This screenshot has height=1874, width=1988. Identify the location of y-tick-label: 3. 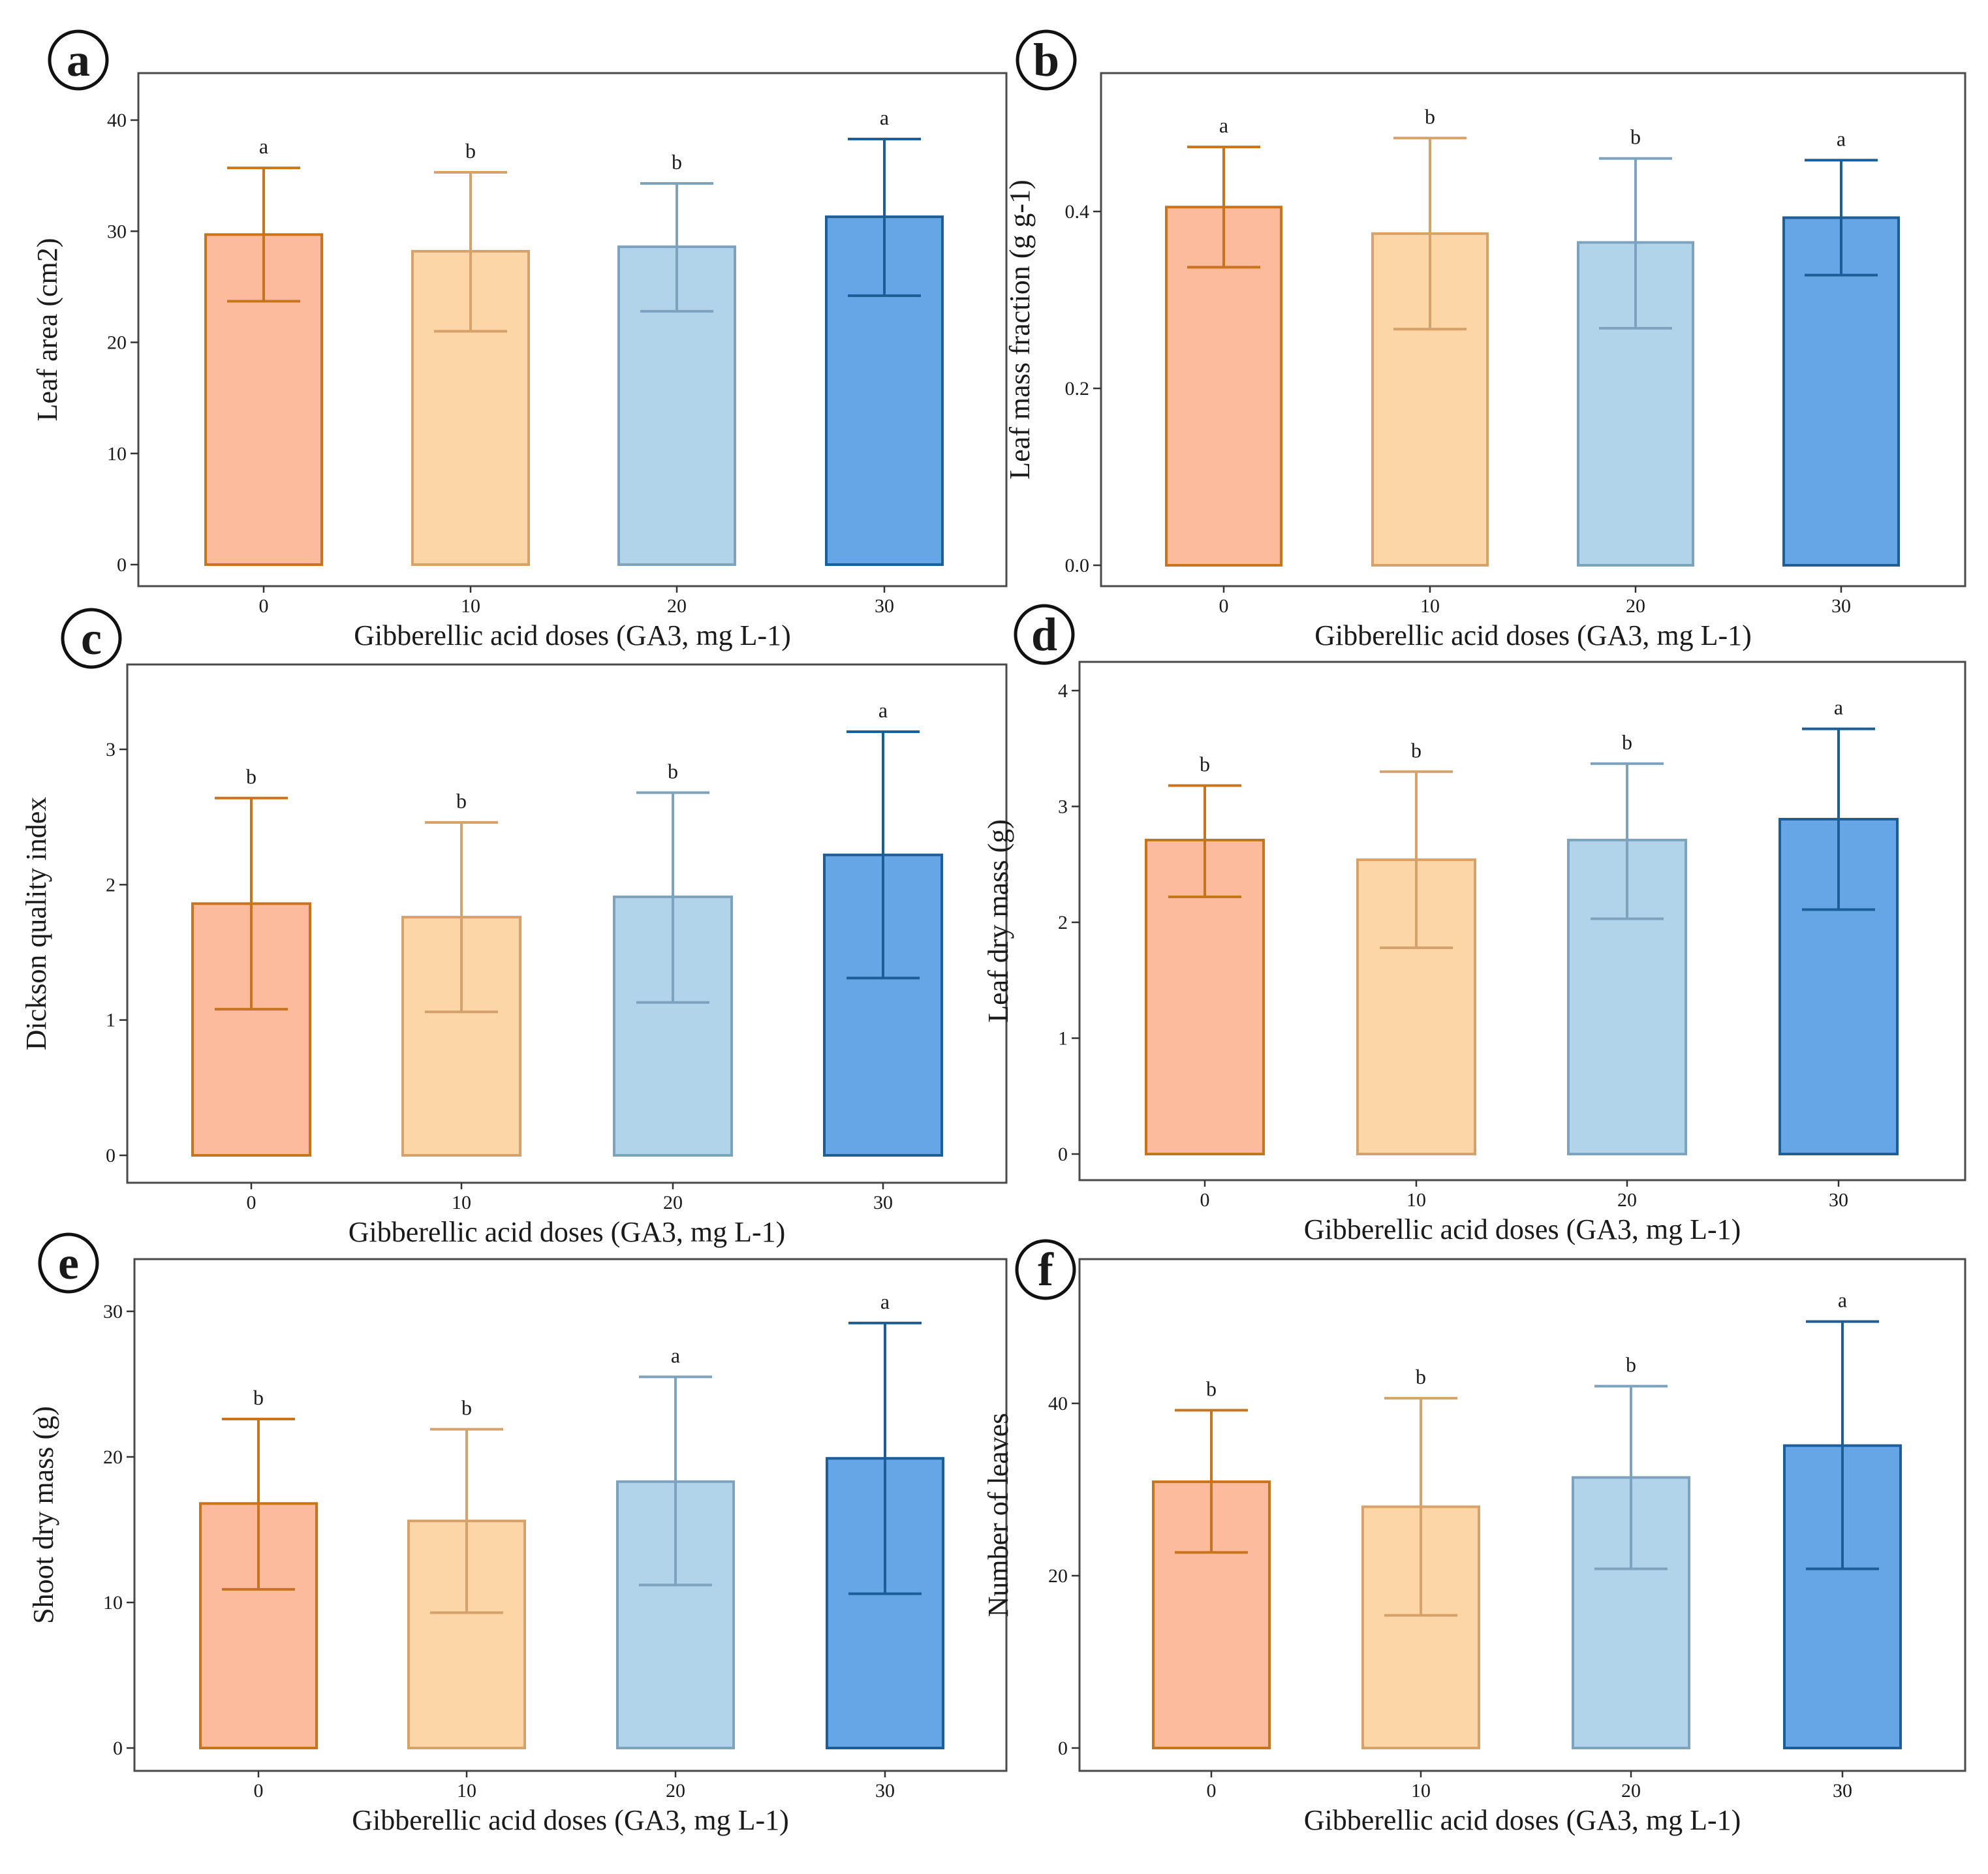
(1063, 807).